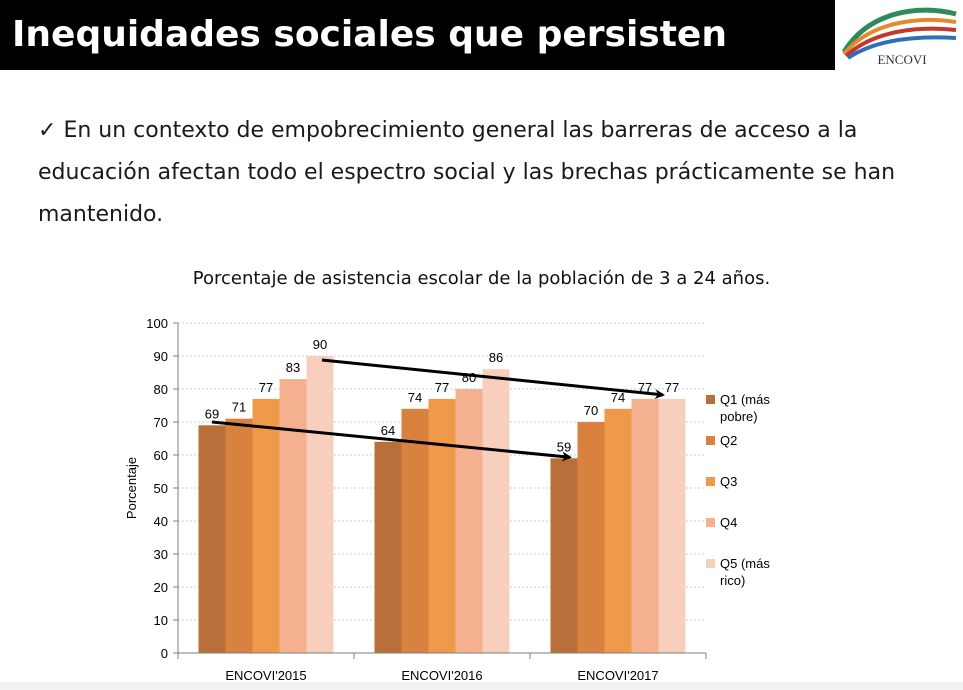 Image resolution: width=963 pixels, height=690 pixels. Describe the element at coordinates (496, 357) in the screenshot. I see `data-label: 86` at that location.